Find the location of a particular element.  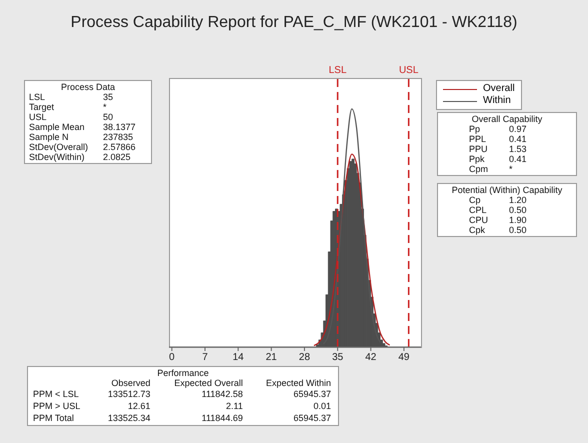

x-tick-label: 49 is located at coordinates (404, 358).